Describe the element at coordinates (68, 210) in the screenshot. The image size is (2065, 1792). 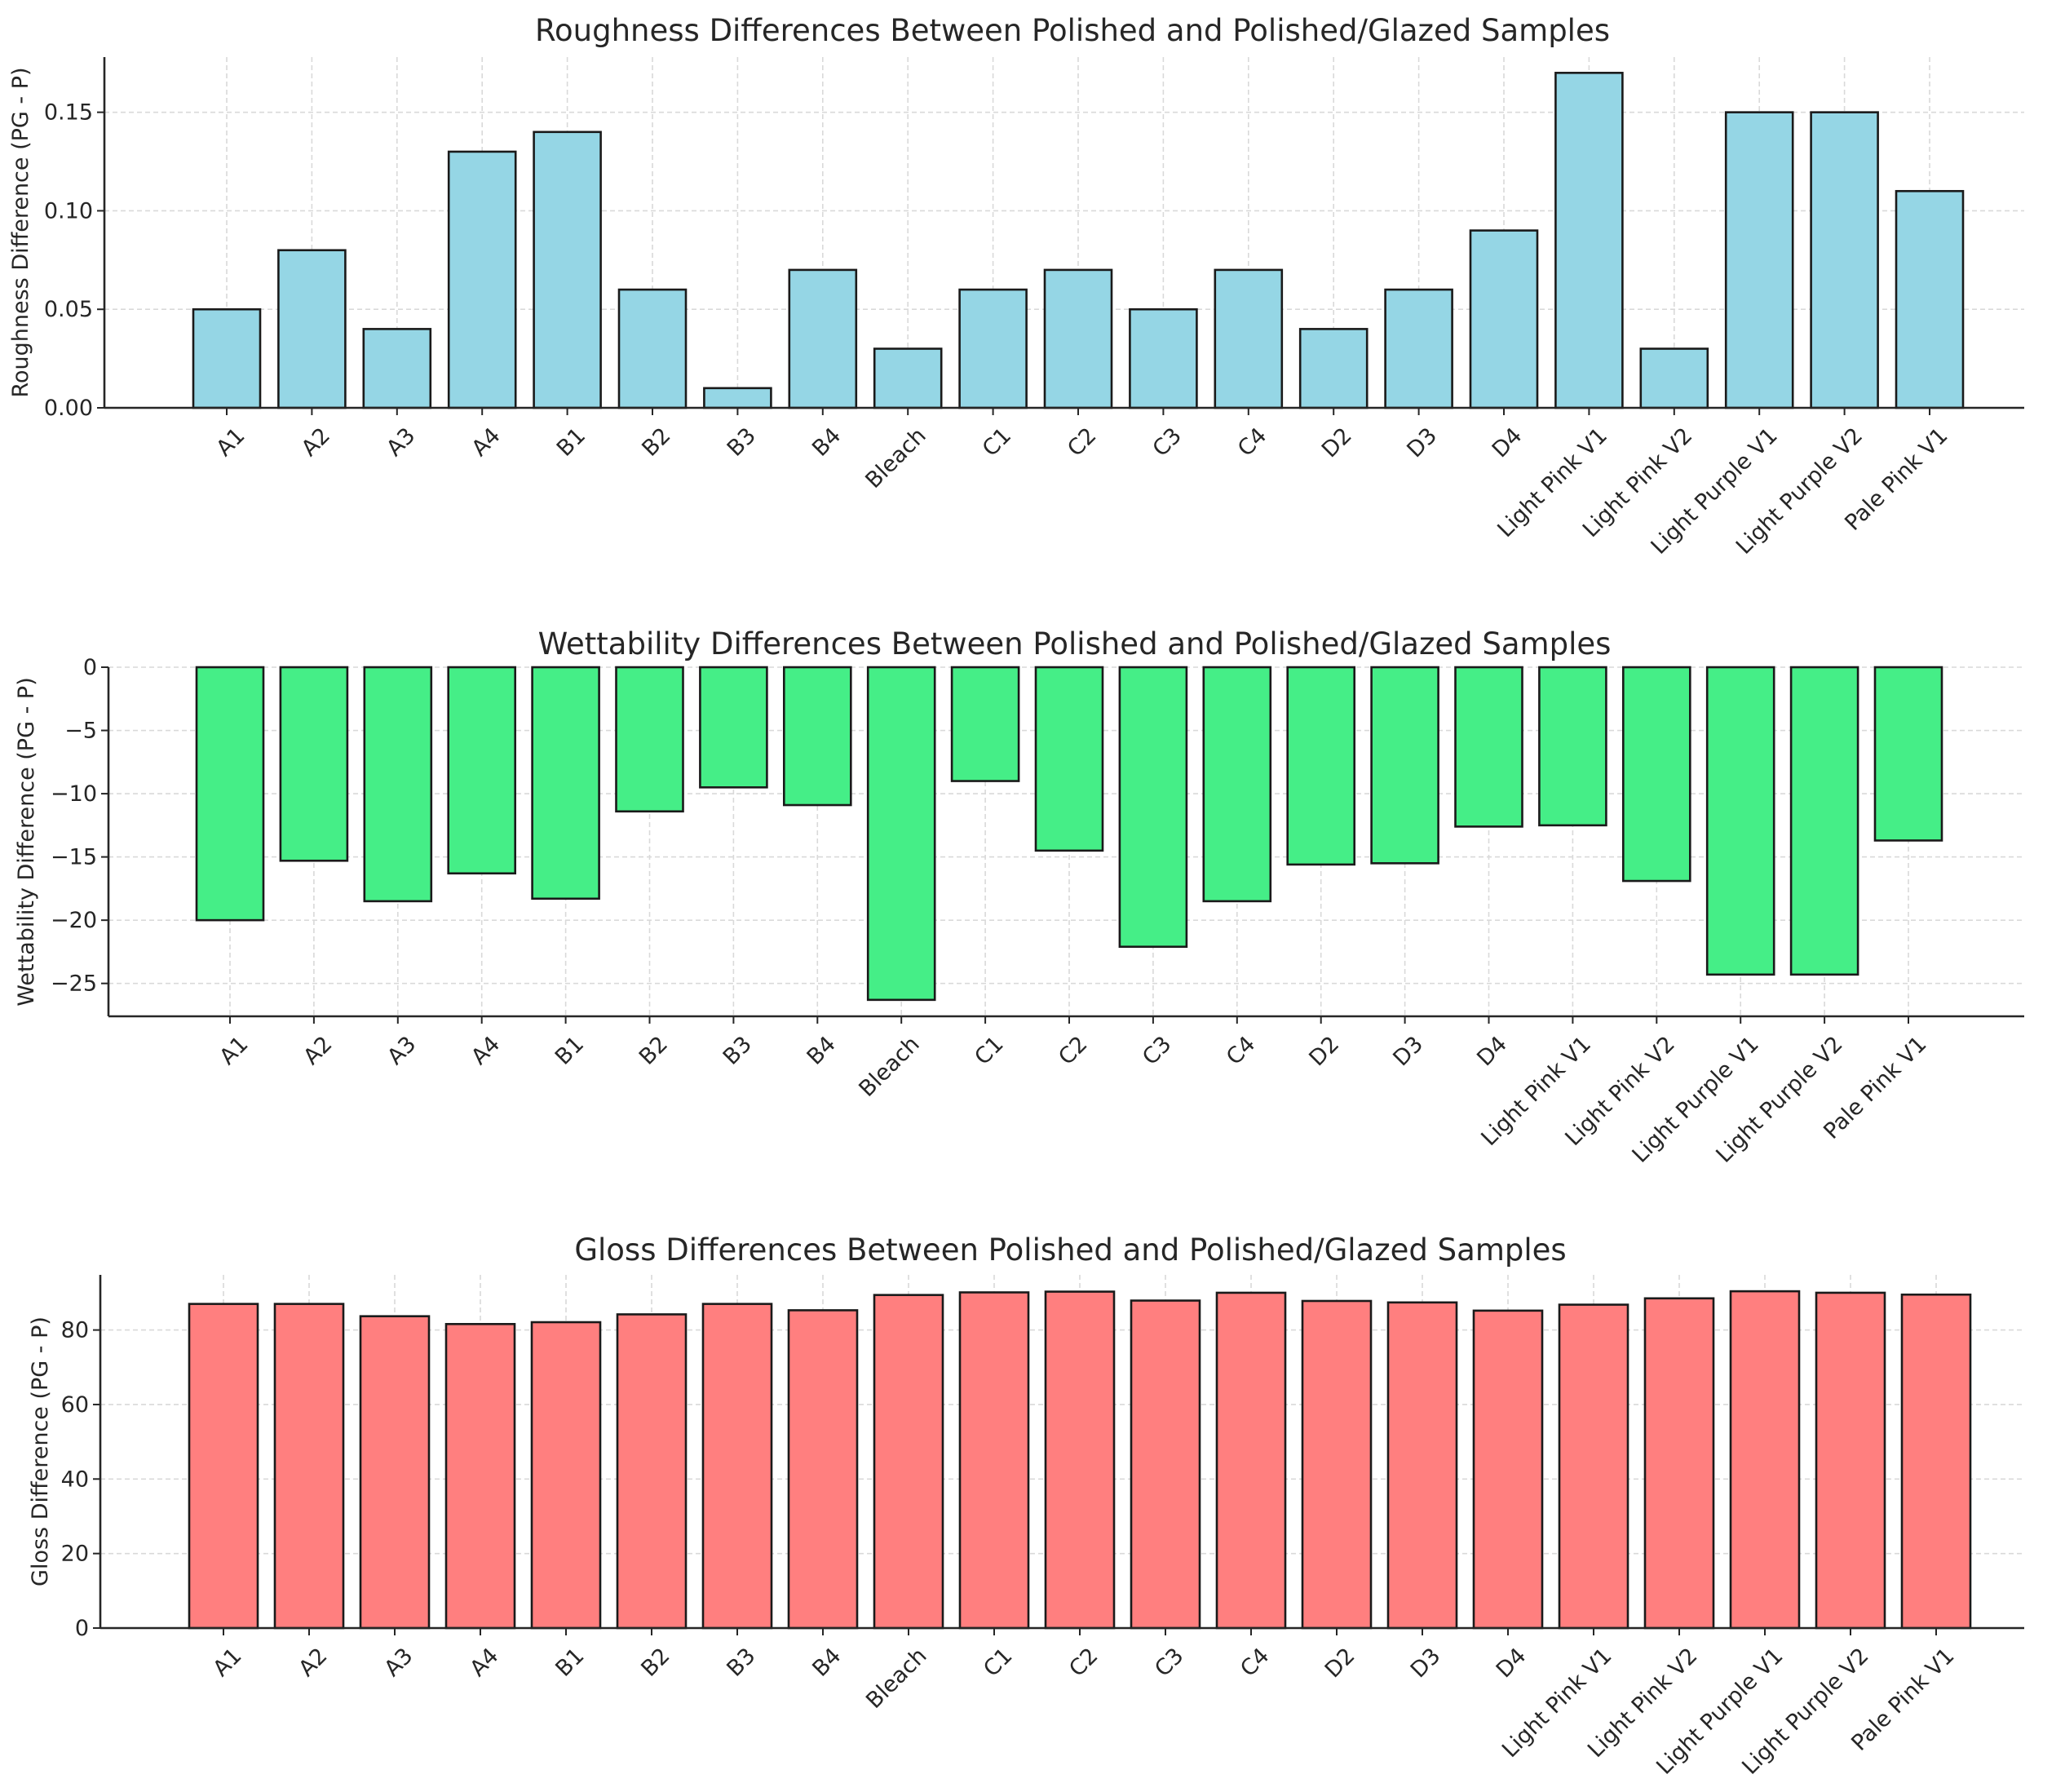
I see `y-tick-label: 0.10` at that location.